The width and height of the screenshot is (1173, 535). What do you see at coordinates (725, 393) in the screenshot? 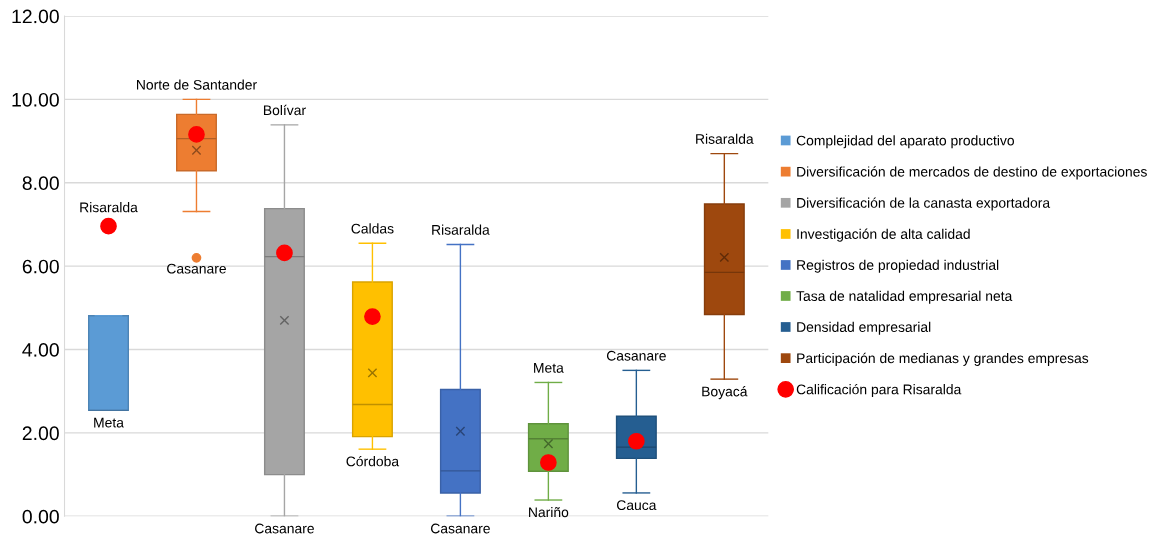
I see `annotation: Boyacá` at bounding box center [725, 393].